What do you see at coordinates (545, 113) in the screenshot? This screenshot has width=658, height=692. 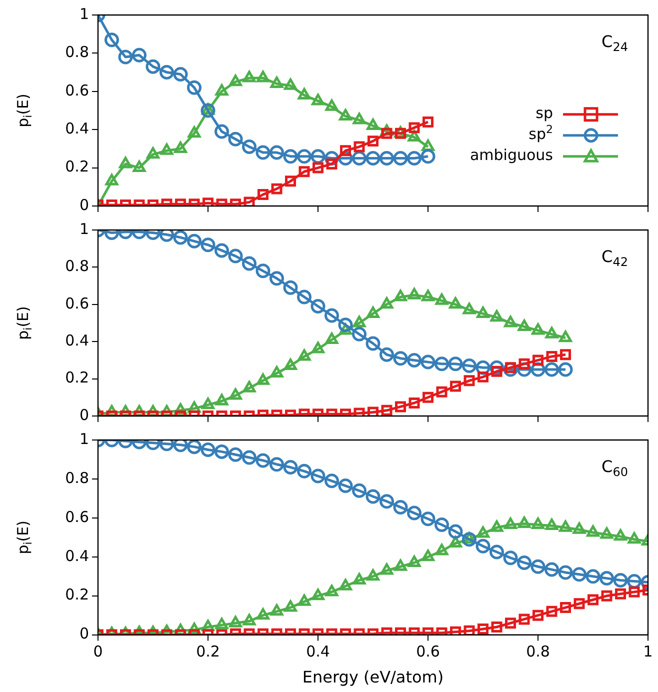 I see `legend-label: sp` at bounding box center [545, 113].